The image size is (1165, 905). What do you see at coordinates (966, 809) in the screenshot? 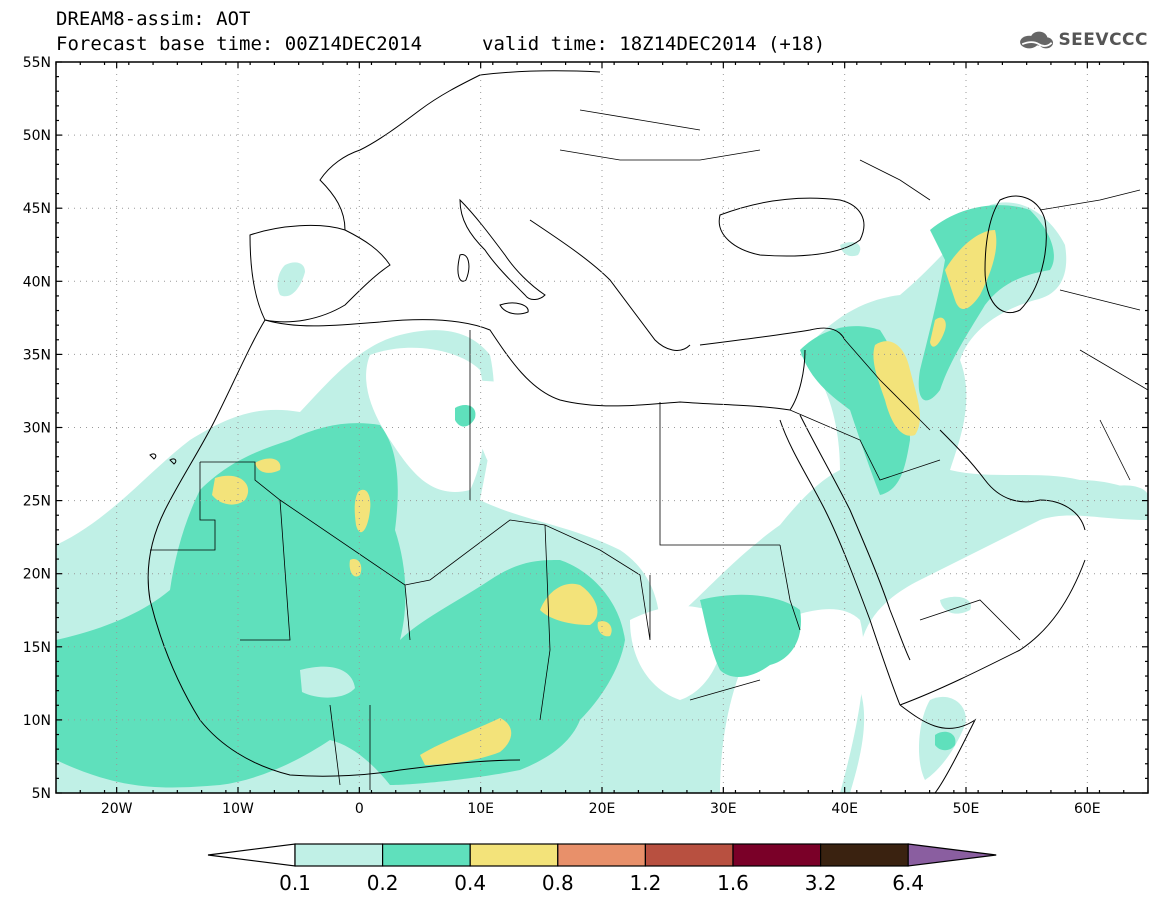
I see `lon-label: 50E` at bounding box center [966, 809].